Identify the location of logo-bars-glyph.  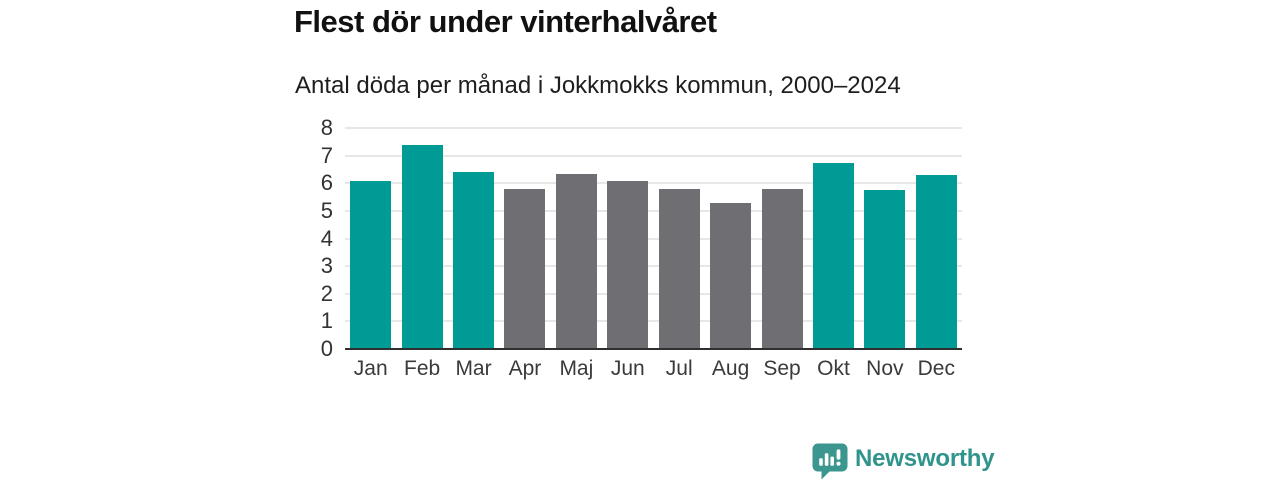
(830, 457).